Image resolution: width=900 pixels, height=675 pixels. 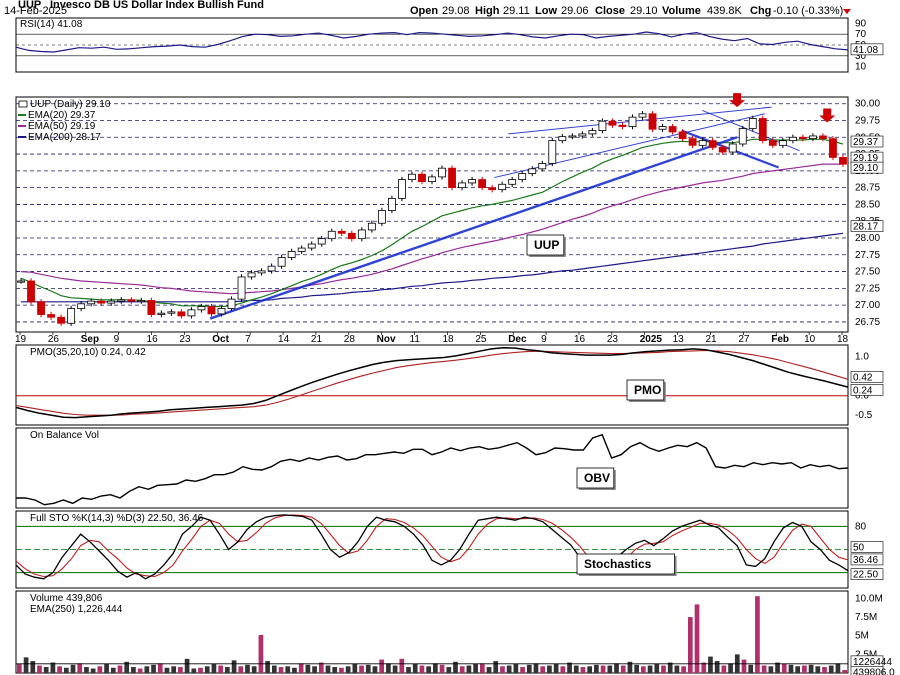 What do you see at coordinates (862, 396) in the screenshot?
I see `y-tick-label: 0.0` at bounding box center [862, 396].